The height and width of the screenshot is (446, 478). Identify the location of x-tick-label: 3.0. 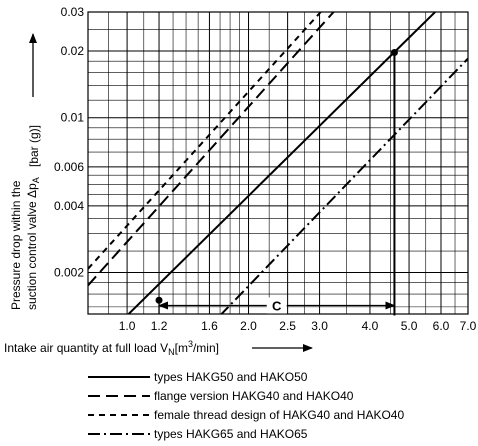
(319, 326).